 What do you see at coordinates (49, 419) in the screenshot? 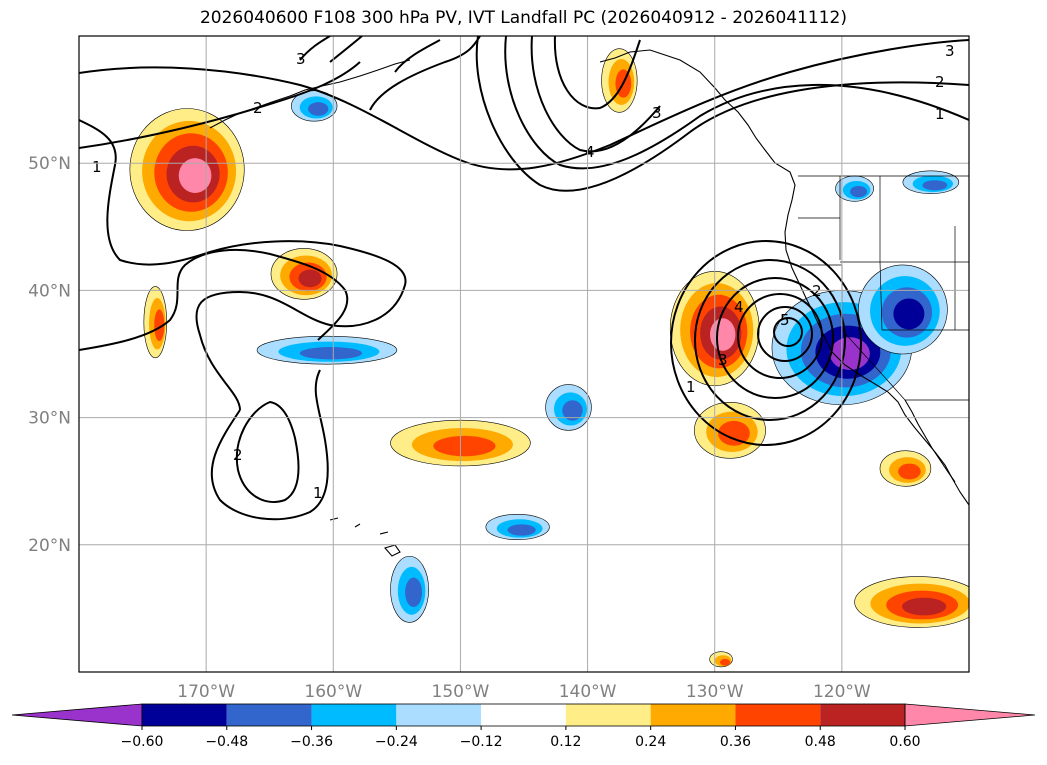
I see `lat-tick-label: 30°N` at bounding box center [49, 419].